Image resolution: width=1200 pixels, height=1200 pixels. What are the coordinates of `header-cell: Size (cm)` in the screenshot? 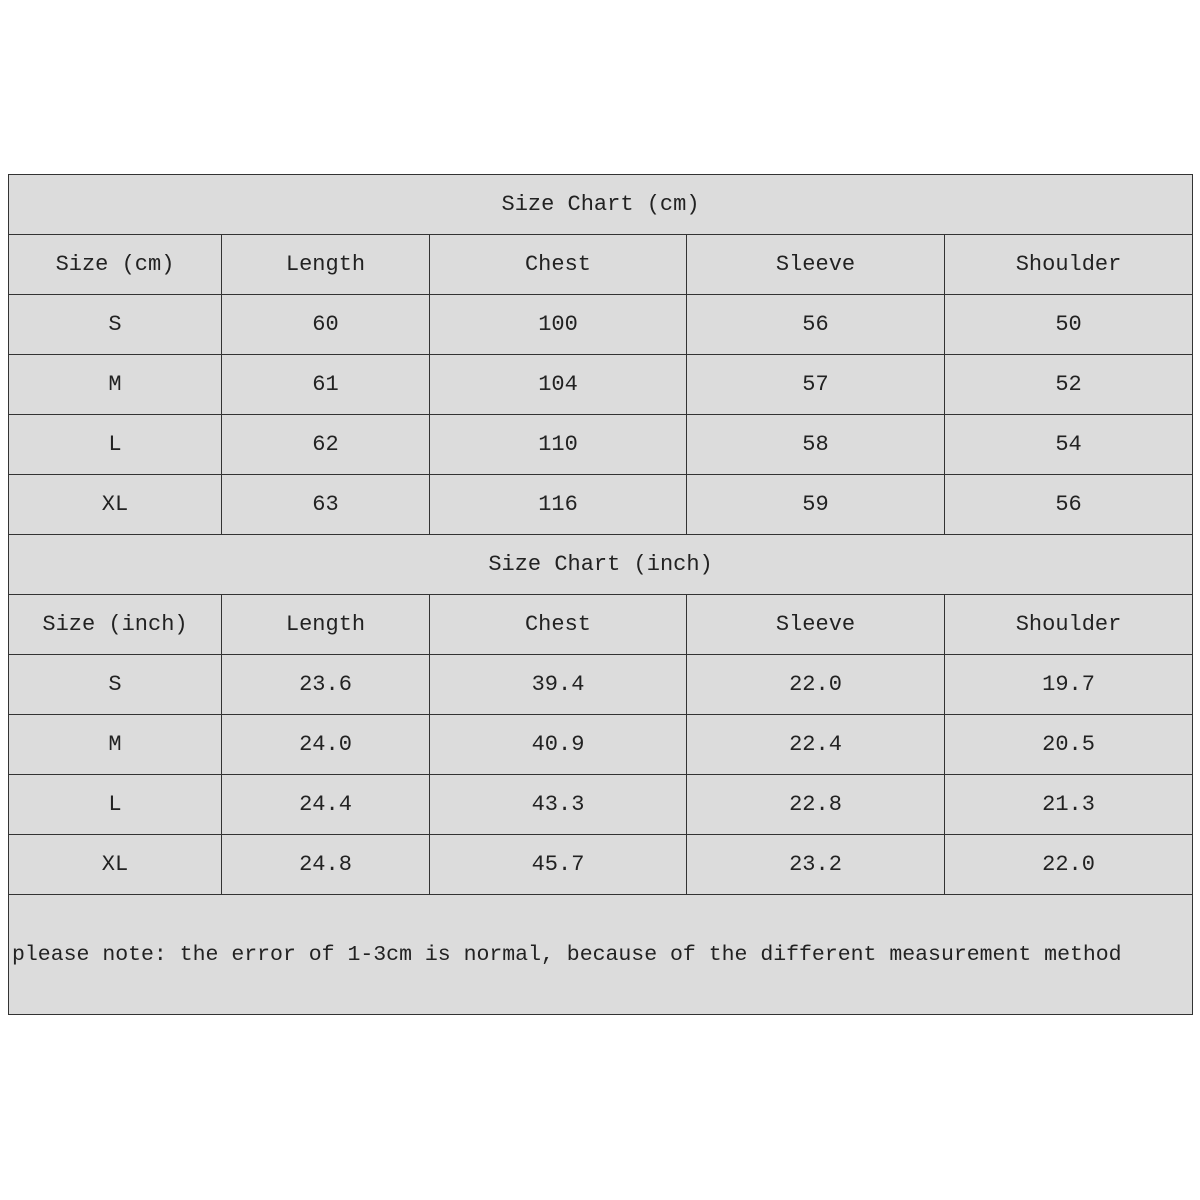 It's located at (115, 264).